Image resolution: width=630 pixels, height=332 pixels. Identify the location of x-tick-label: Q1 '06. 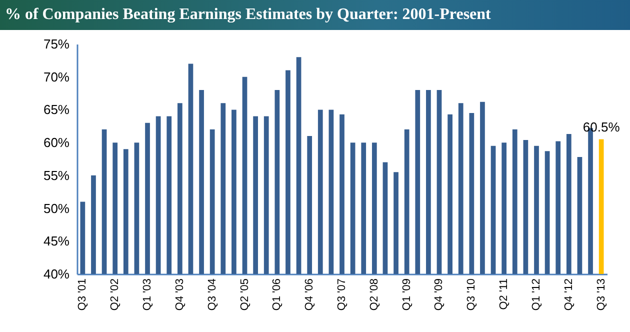
(277, 294).